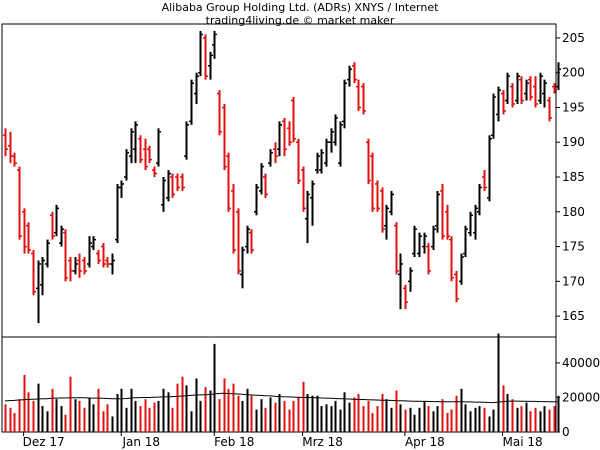 This screenshot has height=450, width=600. Describe the element at coordinates (140, 442) in the screenshot. I see `month-label: Jan 18` at that location.